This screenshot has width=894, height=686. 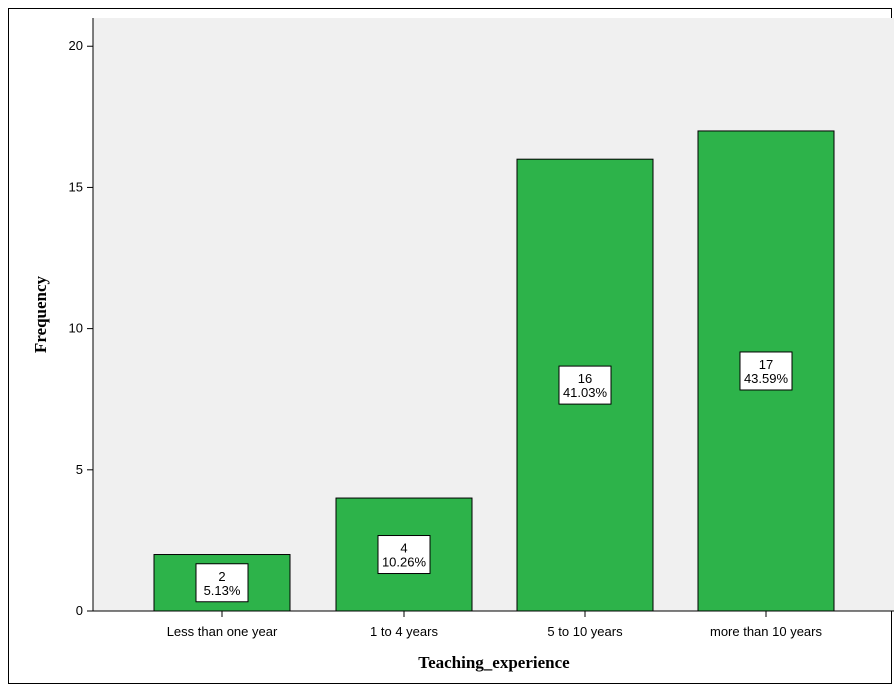 What do you see at coordinates (766, 378) in the screenshot?
I see `data-label-percent: 43.59%` at bounding box center [766, 378].